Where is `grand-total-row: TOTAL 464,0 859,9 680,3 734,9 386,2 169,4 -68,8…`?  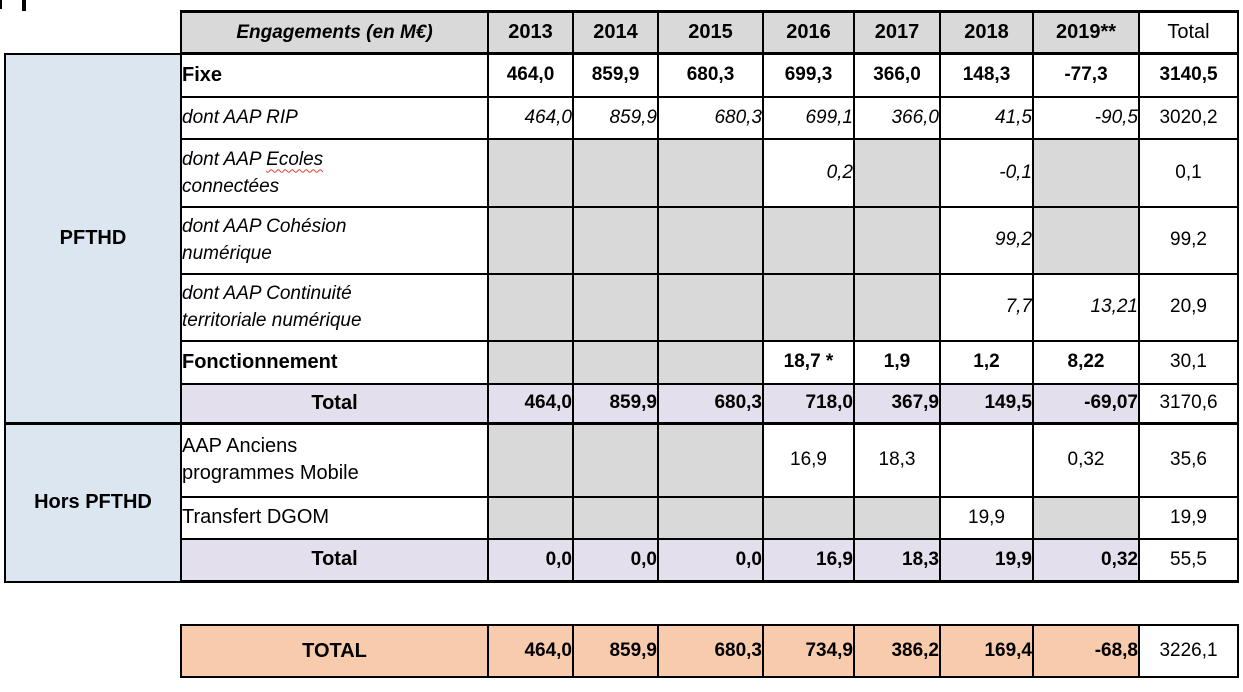
grand-total-row: TOTAL 464,0 859,9 680,3 734,9 386,2 169,4 -68,8… is located at coordinates (709, 651).